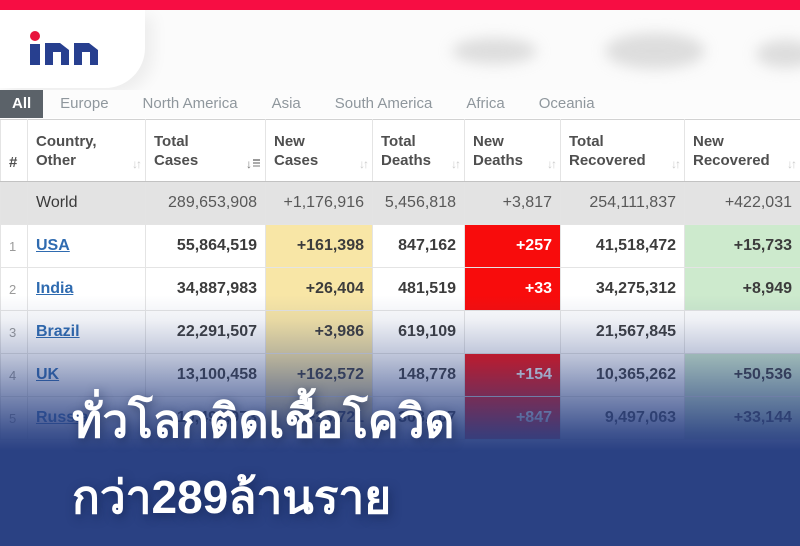 Image resolution: width=800 pixels, height=546 pixels. What do you see at coordinates (58, 331) in the screenshot?
I see `country-link-brazil: Brazil` at bounding box center [58, 331].